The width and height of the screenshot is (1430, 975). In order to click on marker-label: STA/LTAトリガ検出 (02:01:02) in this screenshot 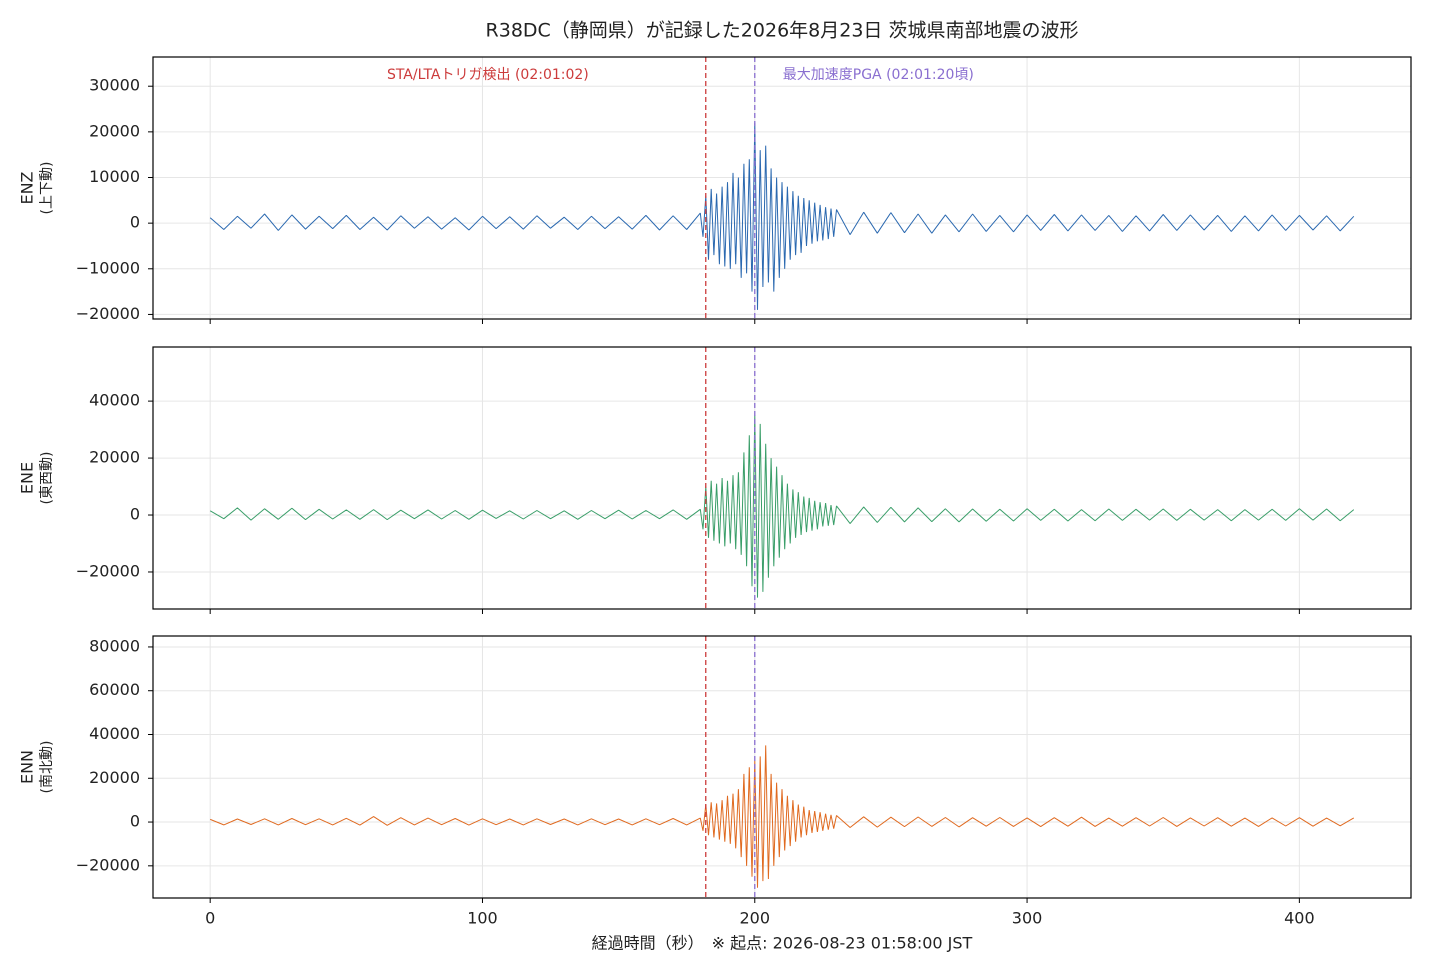, I will do `click(488, 75)`.